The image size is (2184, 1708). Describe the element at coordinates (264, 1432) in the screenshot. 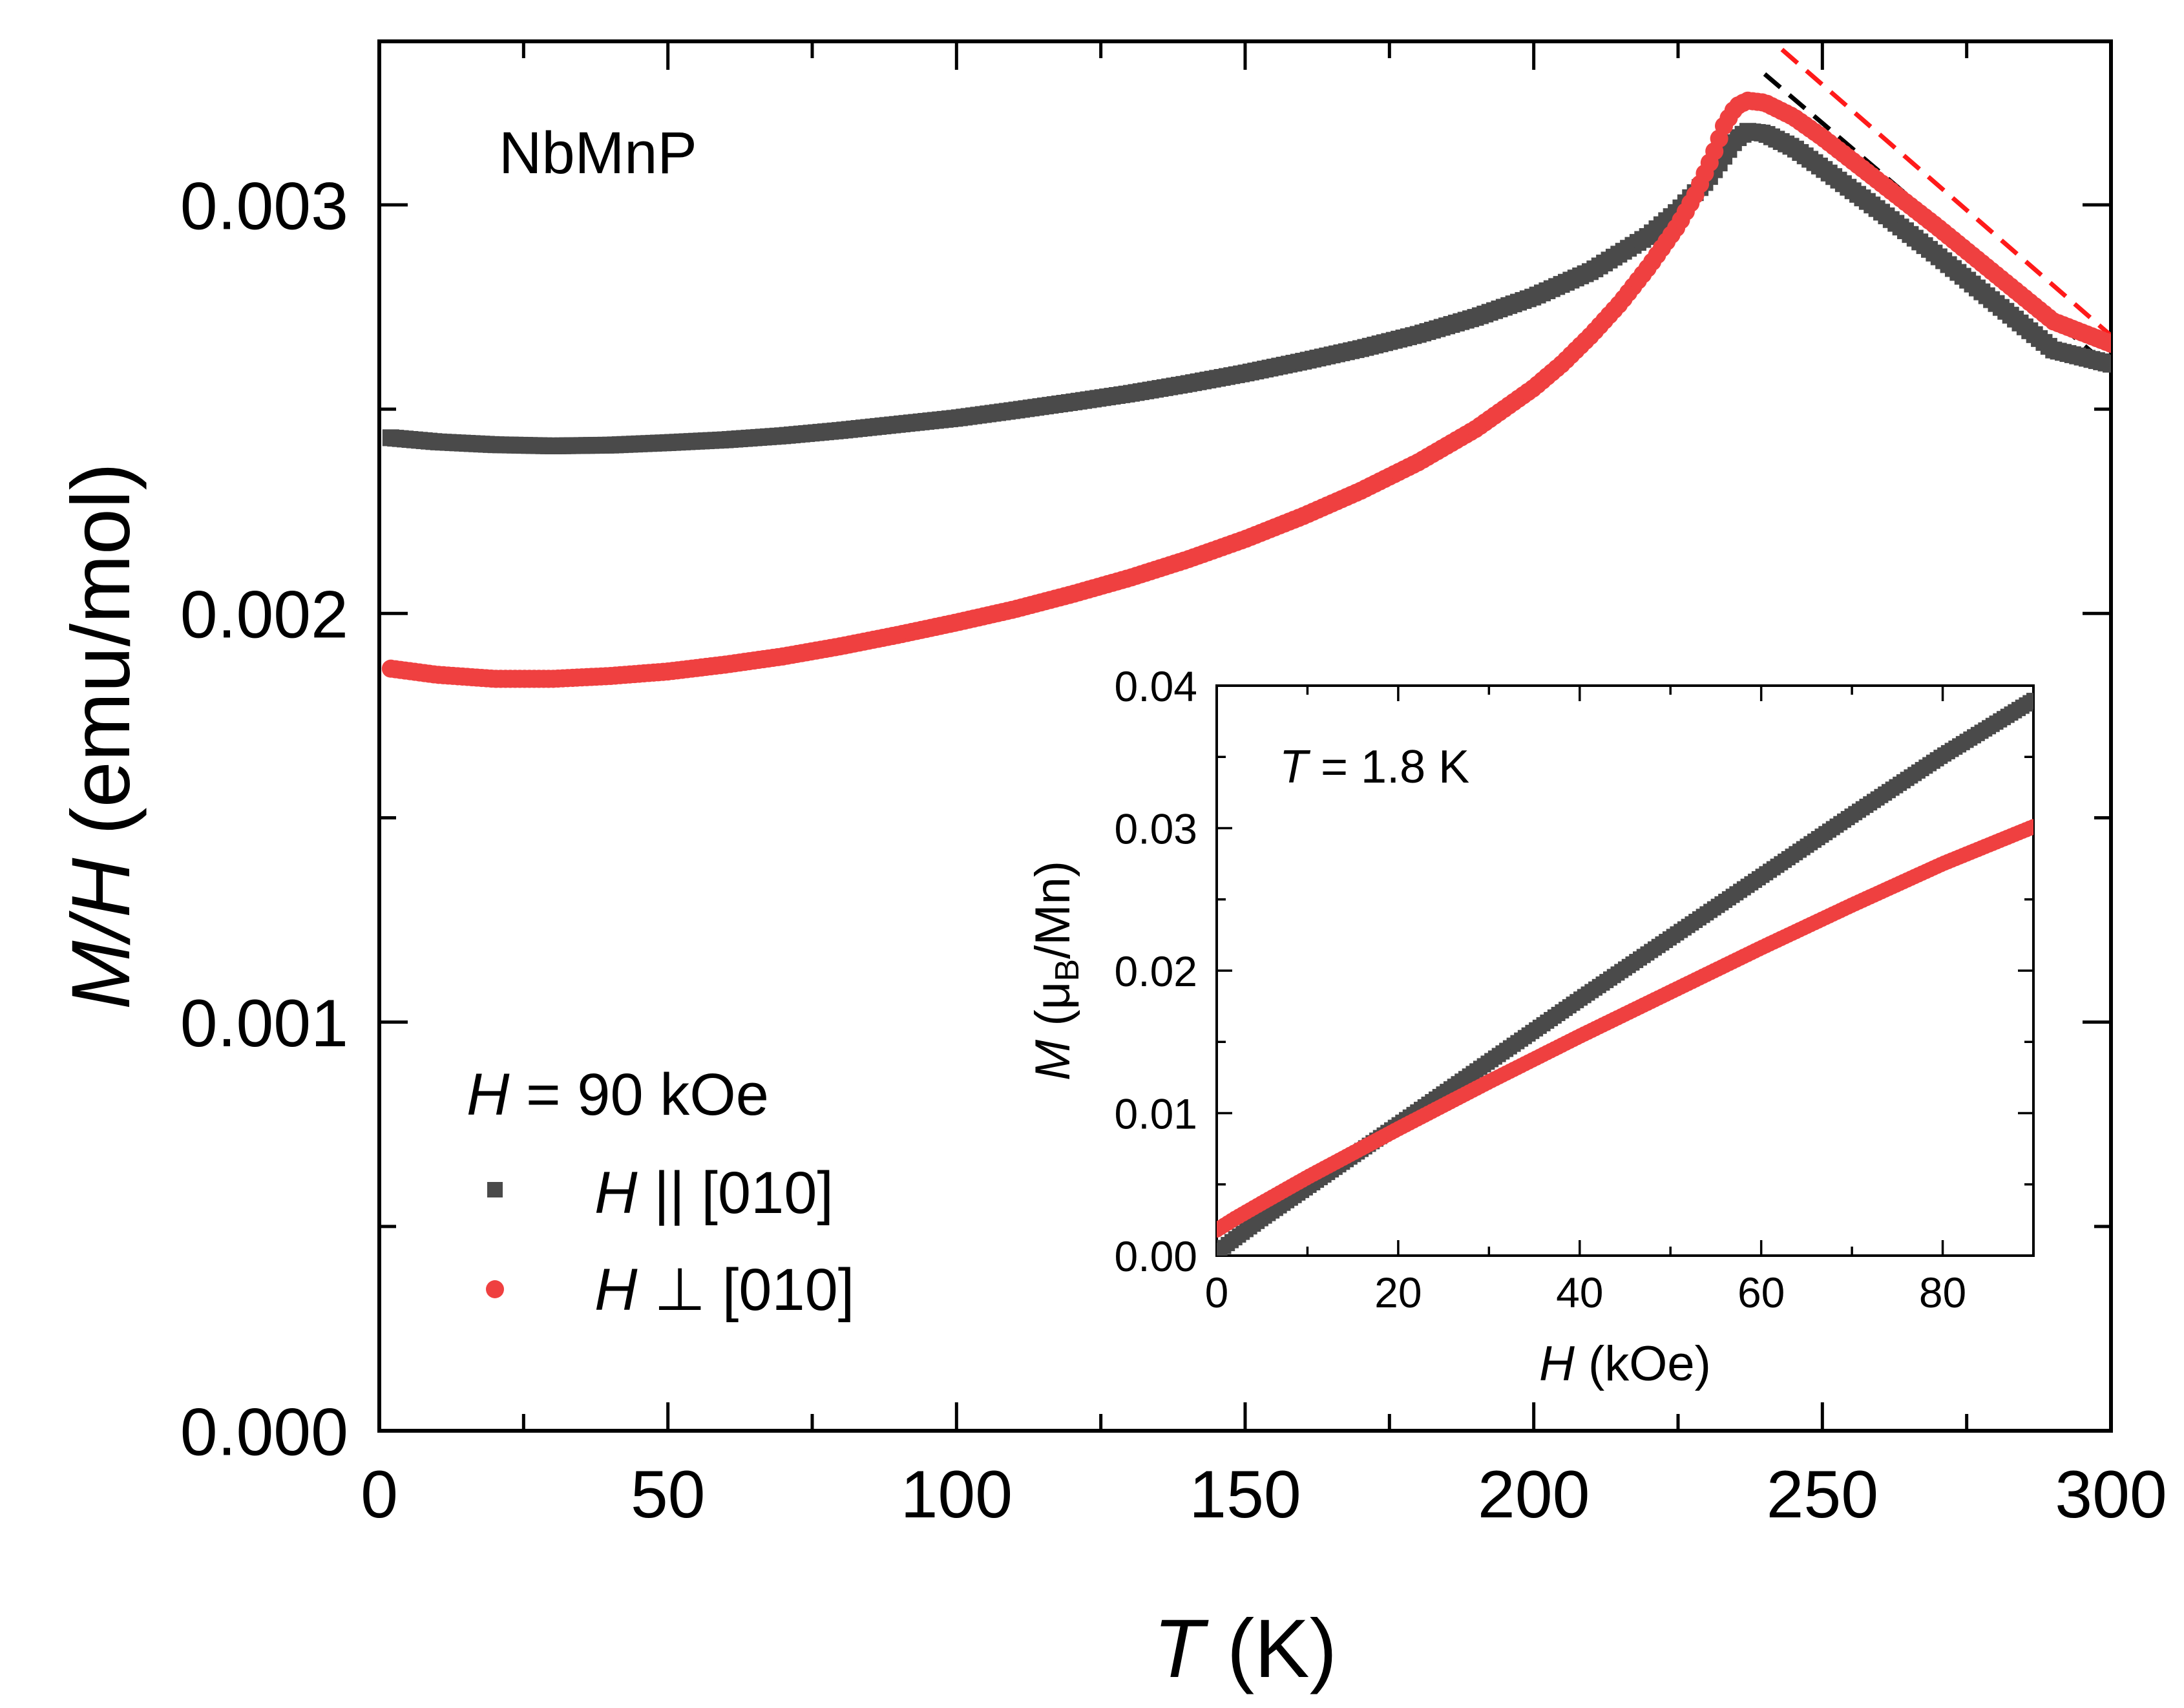

I see `y-tick-label: 0.000` at that location.